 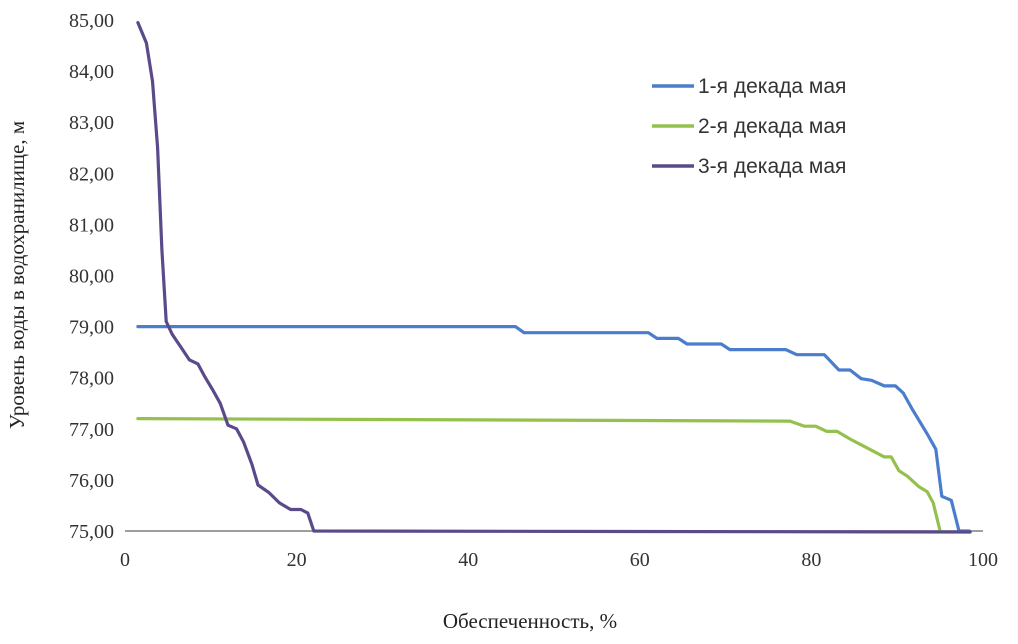 I want to click on x-tick-label: 100, so click(x=983, y=560).